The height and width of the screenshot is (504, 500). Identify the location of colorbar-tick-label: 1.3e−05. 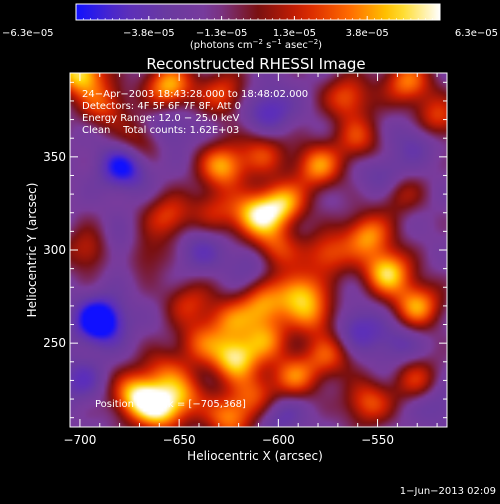
(294, 33).